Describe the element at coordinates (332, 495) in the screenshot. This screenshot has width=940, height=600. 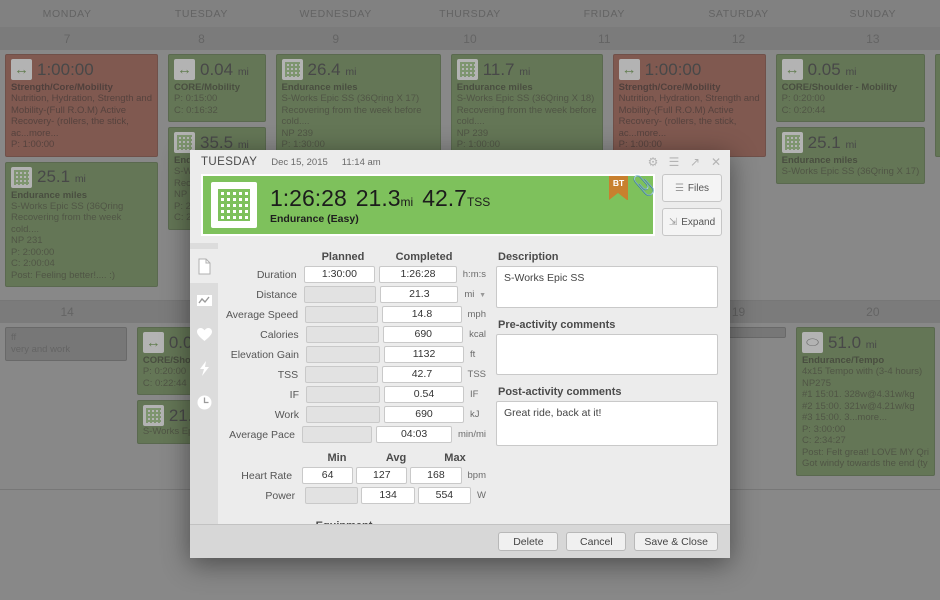
I see `min-input` at that location.